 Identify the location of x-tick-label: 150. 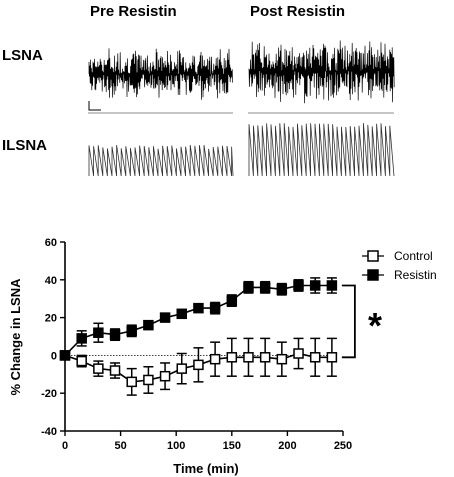
(232, 446).